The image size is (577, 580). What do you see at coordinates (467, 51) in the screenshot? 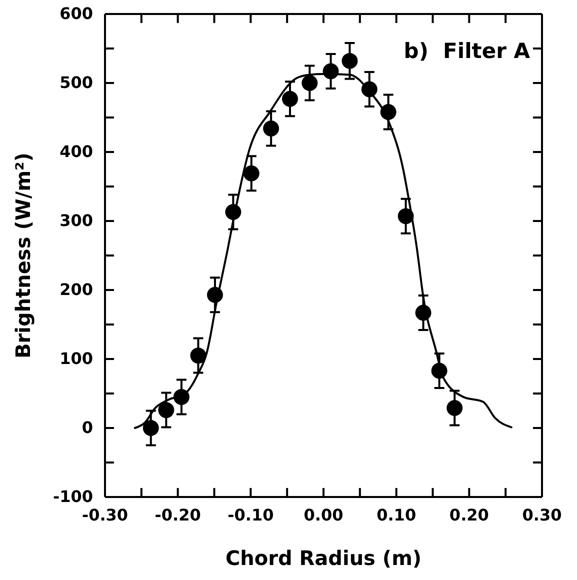
I see `annotation: b) Filter A` at bounding box center [467, 51].